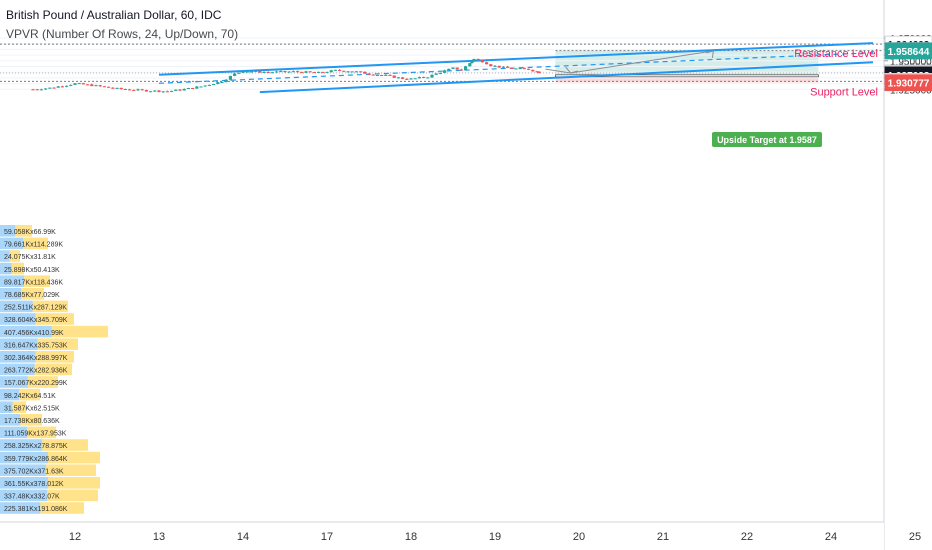  What do you see at coordinates (122, 34) in the screenshot?
I see `indicator-legend: VPVR (Number Of Rows, 24, Up/Down, 70)` at bounding box center [122, 34].